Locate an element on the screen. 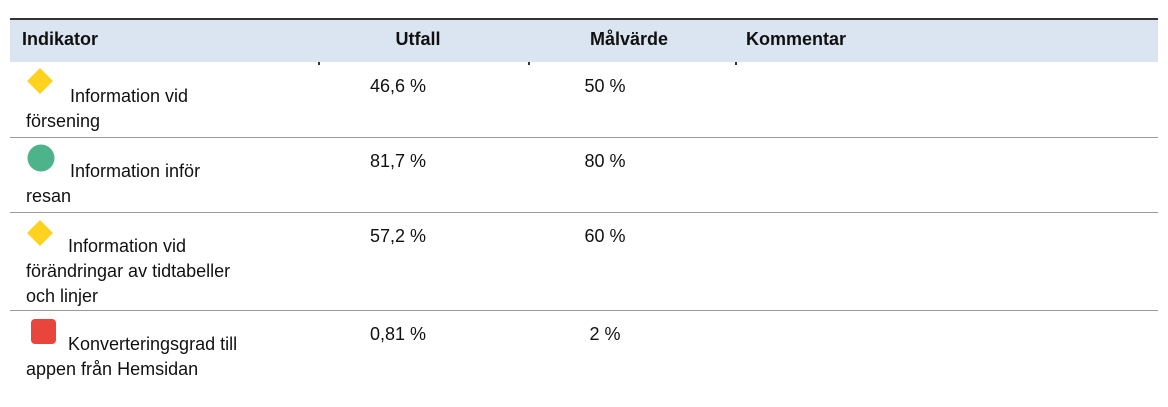  indicator-label: försening is located at coordinates (63, 121).